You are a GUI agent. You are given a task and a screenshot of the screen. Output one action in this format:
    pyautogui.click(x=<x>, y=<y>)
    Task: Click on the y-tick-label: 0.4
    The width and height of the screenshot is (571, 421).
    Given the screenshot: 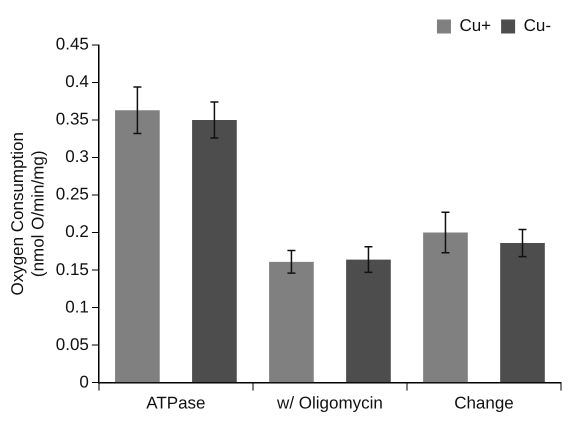 What is the action you would take?
    pyautogui.click(x=77, y=82)
    